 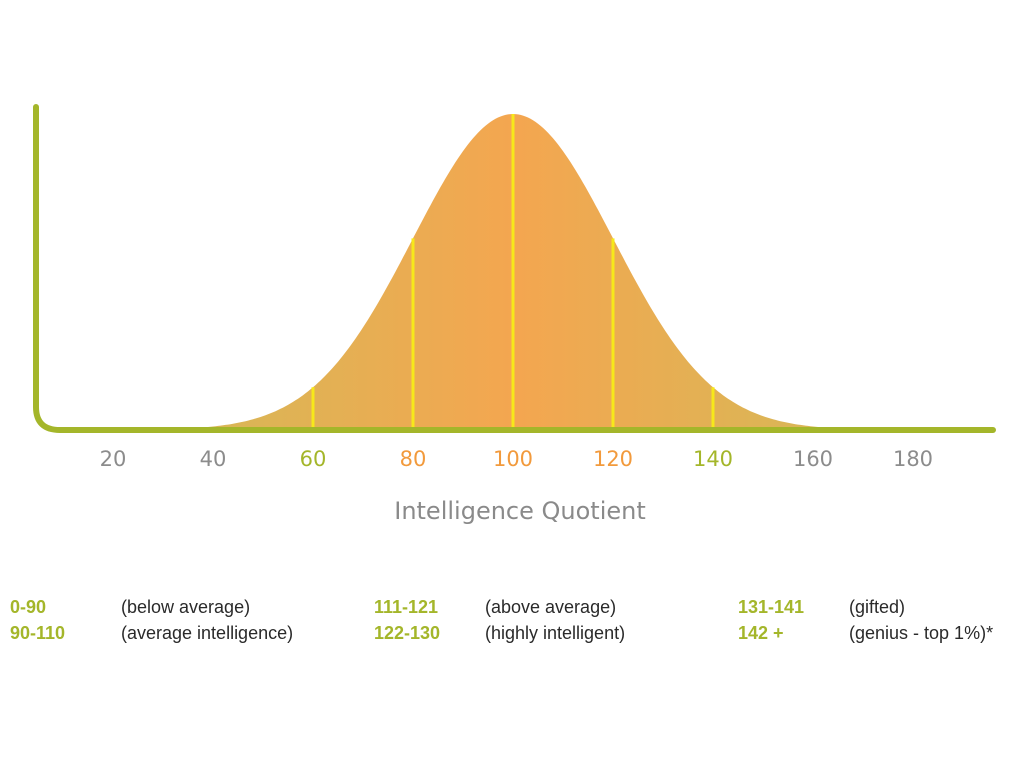 I want to click on legend-range: 111-121, so click(x=406, y=607).